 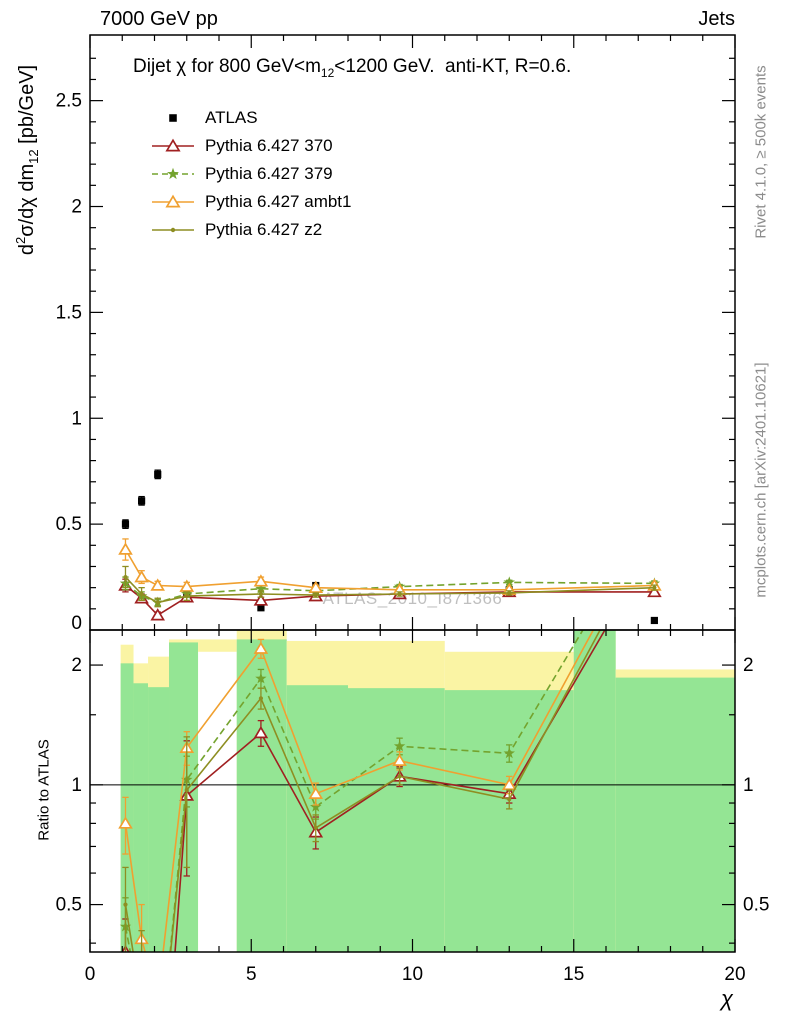 What do you see at coordinates (69, 101) in the screenshot?
I see `svg-text: 2.5` at bounding box center [69, 101].